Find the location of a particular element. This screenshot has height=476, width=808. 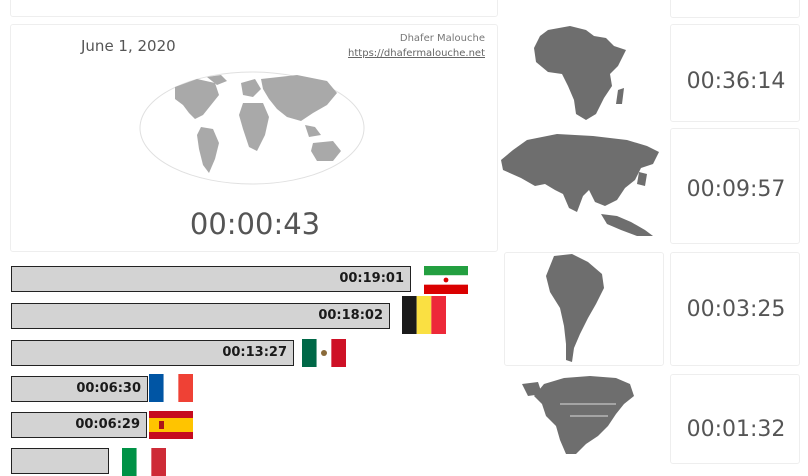

top-partial-card is located at coordinates (254, 8).